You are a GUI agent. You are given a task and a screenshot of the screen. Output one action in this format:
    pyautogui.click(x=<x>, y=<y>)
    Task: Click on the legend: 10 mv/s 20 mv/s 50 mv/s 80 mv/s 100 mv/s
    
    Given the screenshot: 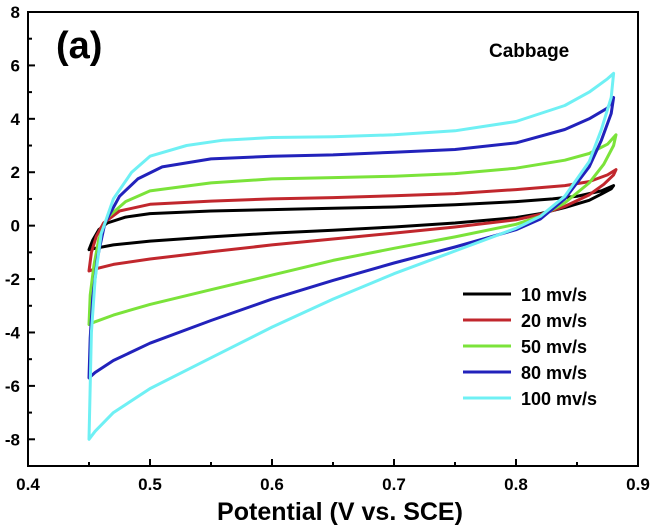 What is the action you would take?
    pyautogui.click(x=530, y=347)
    